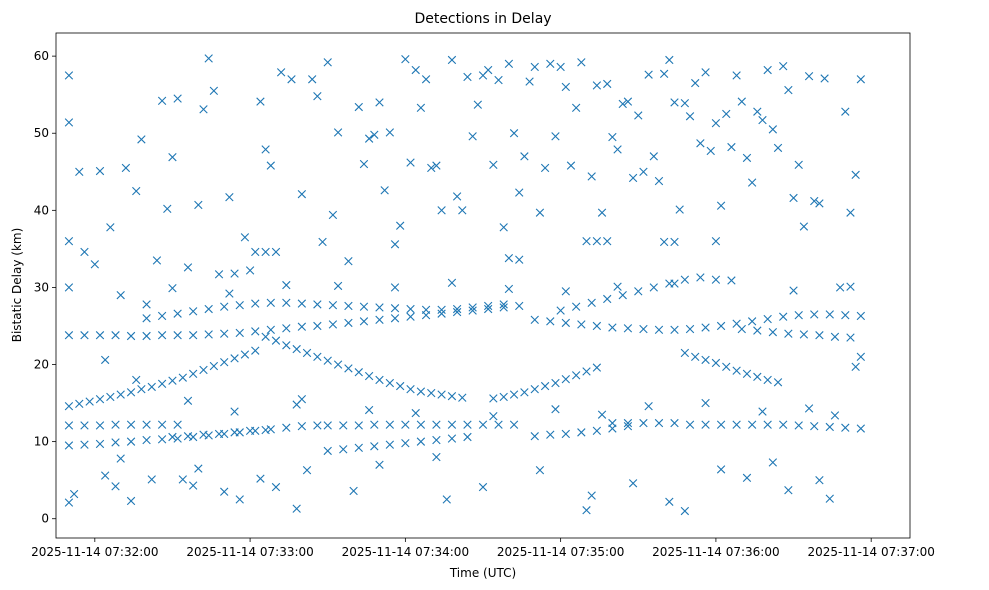 This screenshot has width=989, height=590. I want to click on y-tick-label: 40, so click(41, 210).